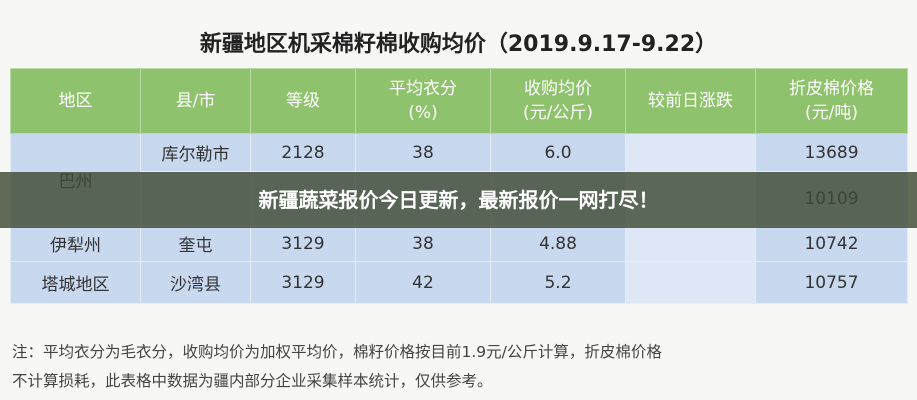  What do you see at coordinates (75, 282) in the screenshot?
I see `table-cell: 塔城地区` at bounding box center [75, 282].